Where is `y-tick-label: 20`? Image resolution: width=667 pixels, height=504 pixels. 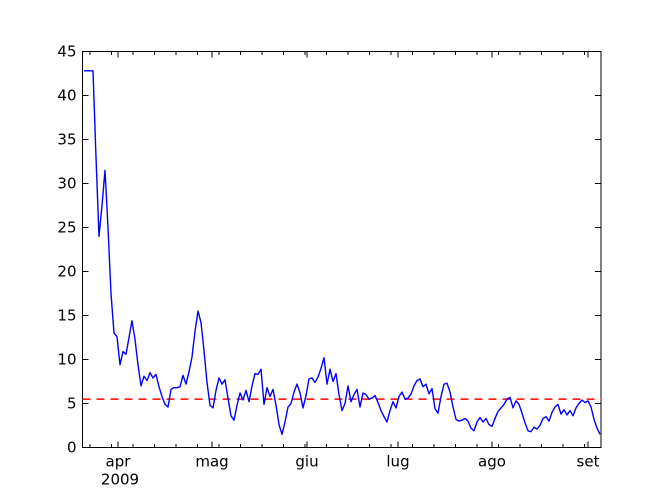 y-tick-label: 20 is located at coordinates (66, 272).